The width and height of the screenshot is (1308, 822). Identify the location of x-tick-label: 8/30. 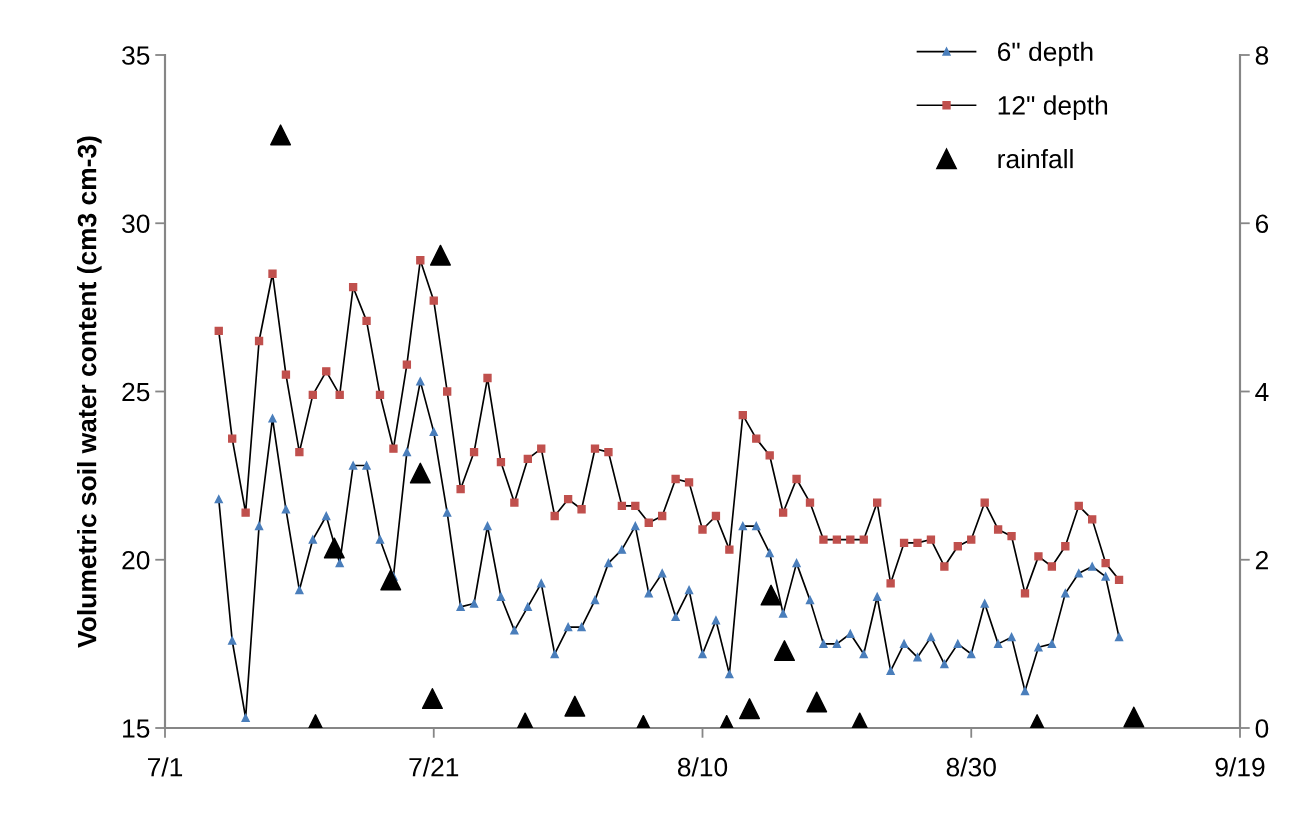
(971, 767).